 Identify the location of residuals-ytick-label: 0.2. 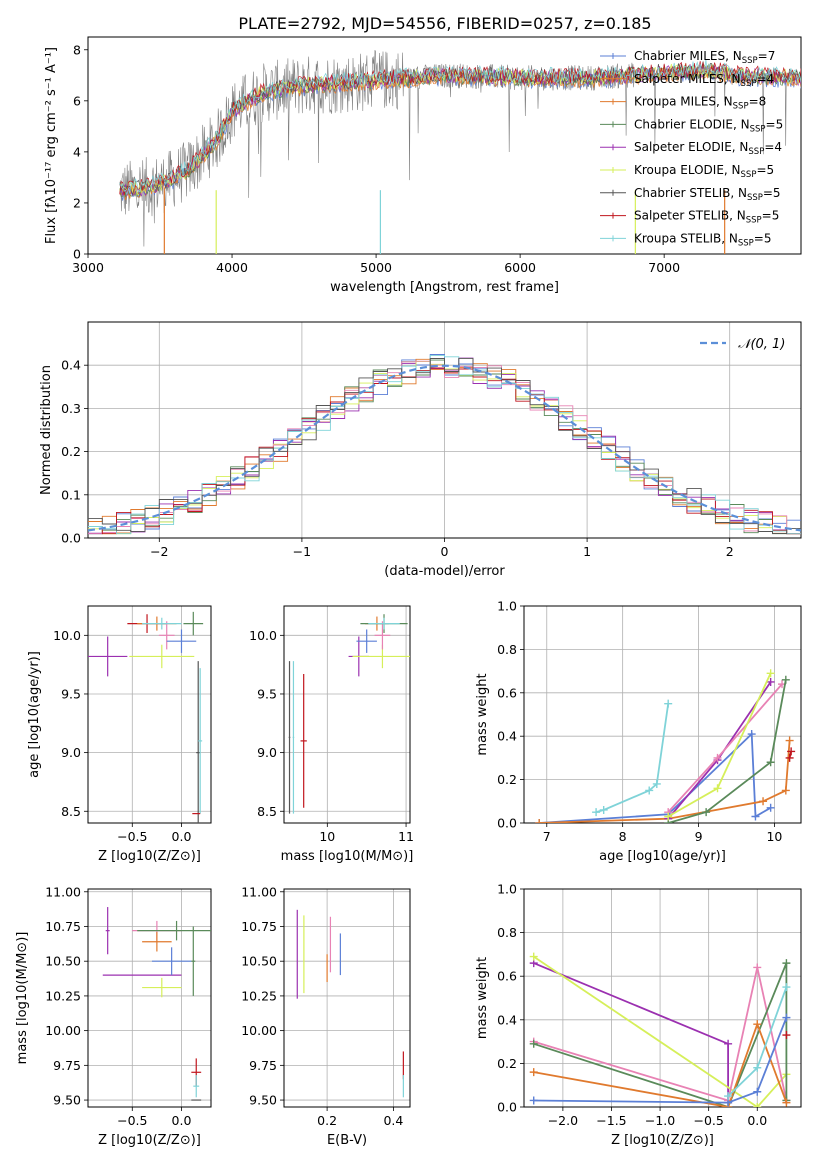
(71, 451).